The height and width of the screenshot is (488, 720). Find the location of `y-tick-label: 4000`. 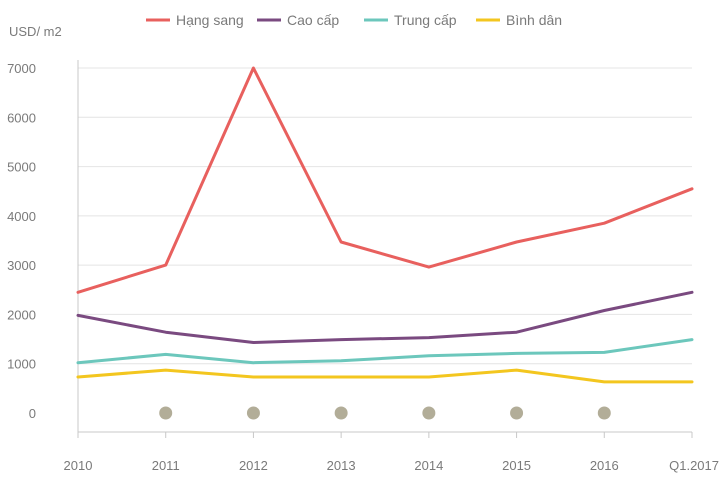

y-tick-label: 4000 is located at coordinates (21, 216).